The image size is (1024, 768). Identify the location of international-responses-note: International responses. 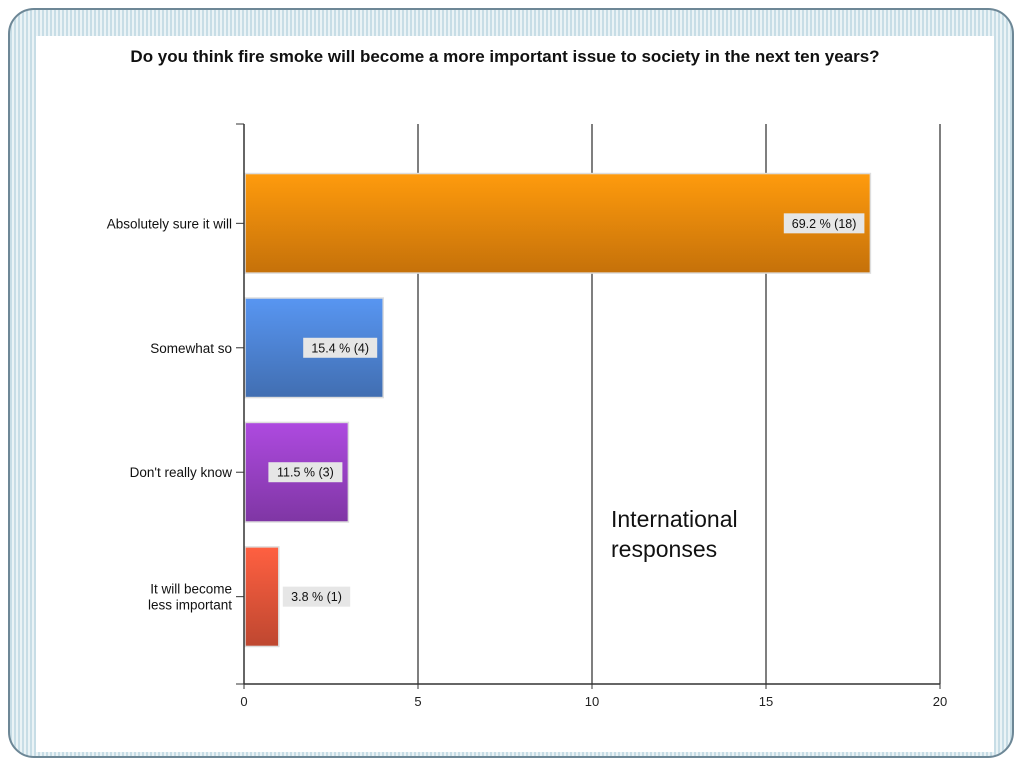
(674, 534).